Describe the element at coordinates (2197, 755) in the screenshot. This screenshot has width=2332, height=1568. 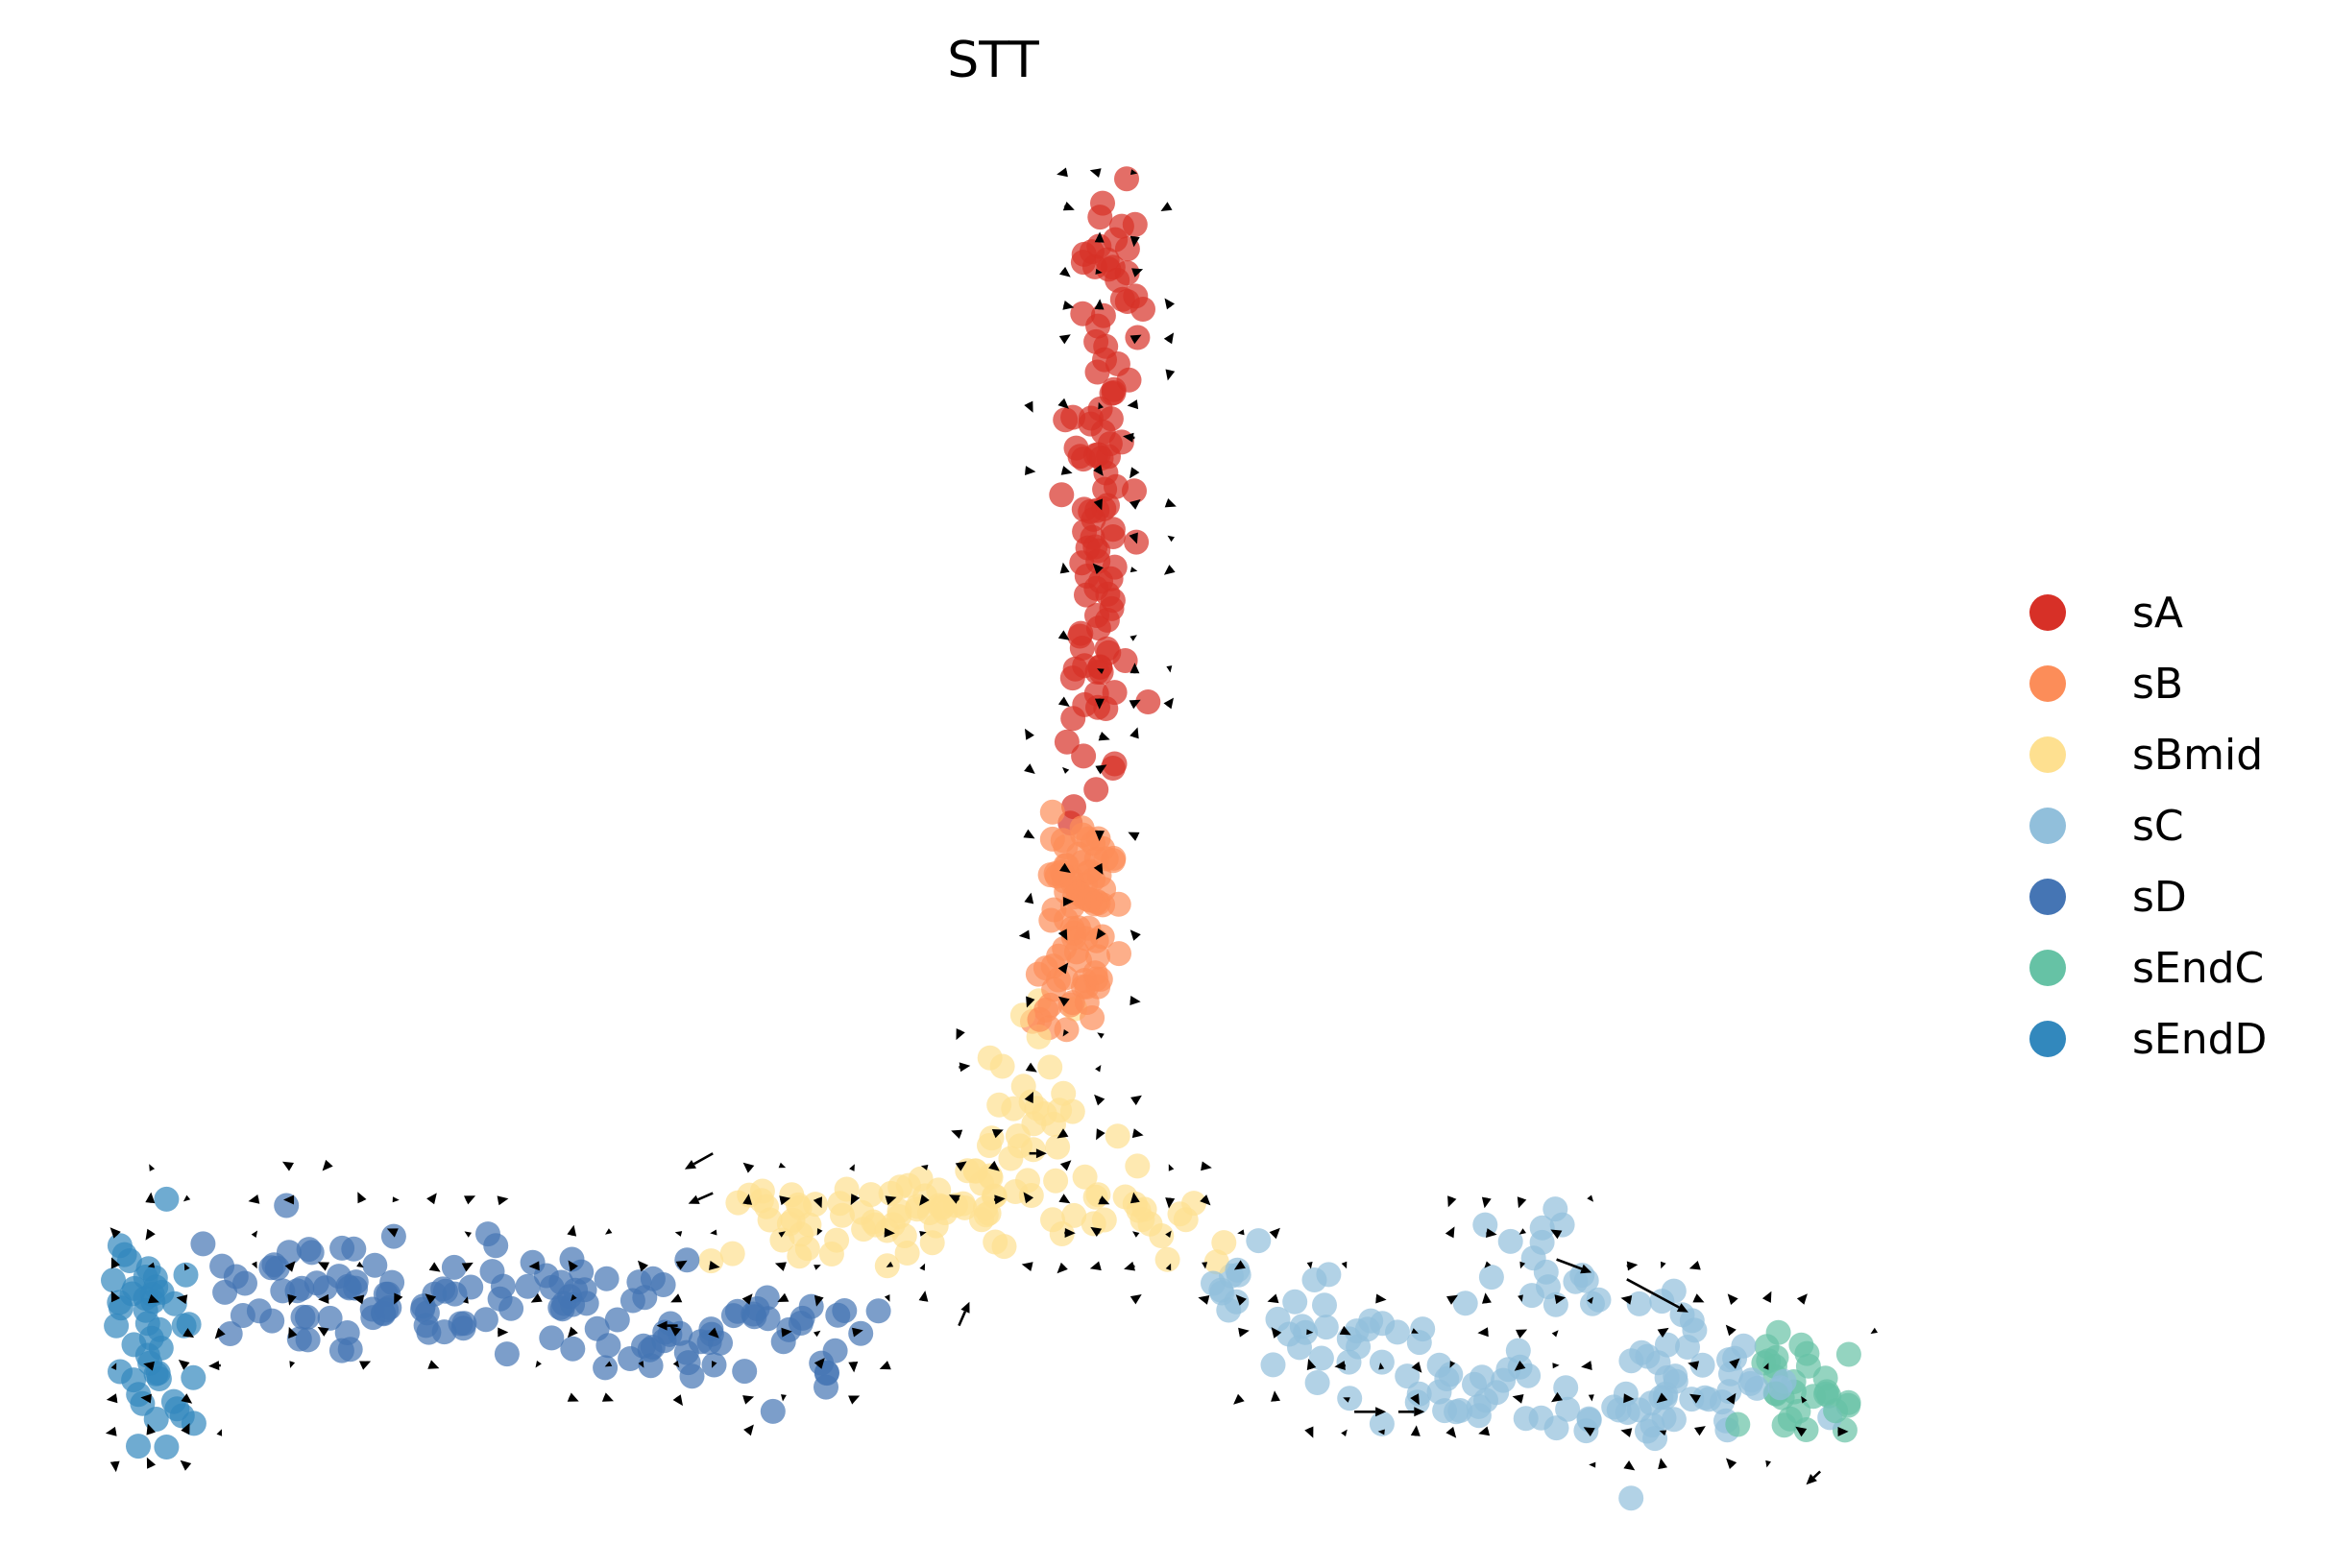
I see `legend-label-sBmid: sBmid` at that location.